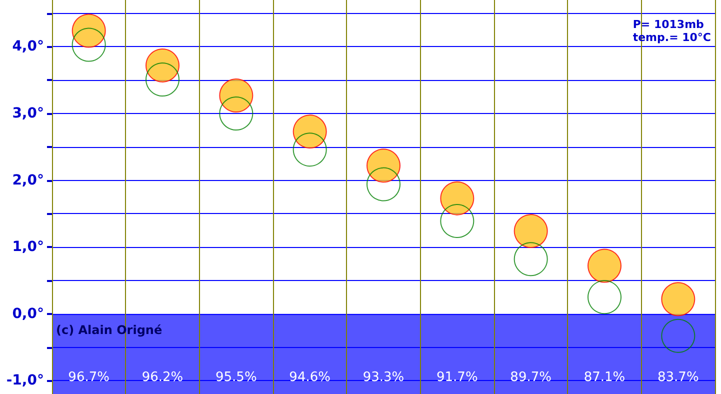  Describe the element at coordinates (28, 46) in the screenshot. I see `y-tick-label: 4,0°` at that location.